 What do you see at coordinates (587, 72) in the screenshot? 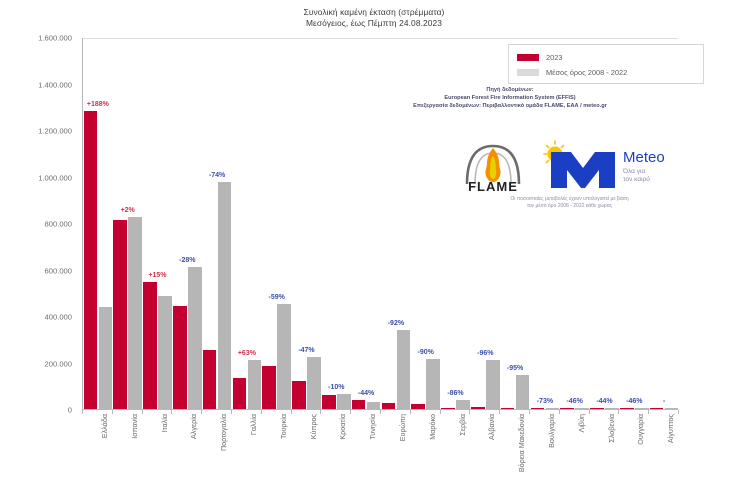
I see `legend-label-average: Μέσος όρος 2008 - 2022` at bounding box center [587, 72].